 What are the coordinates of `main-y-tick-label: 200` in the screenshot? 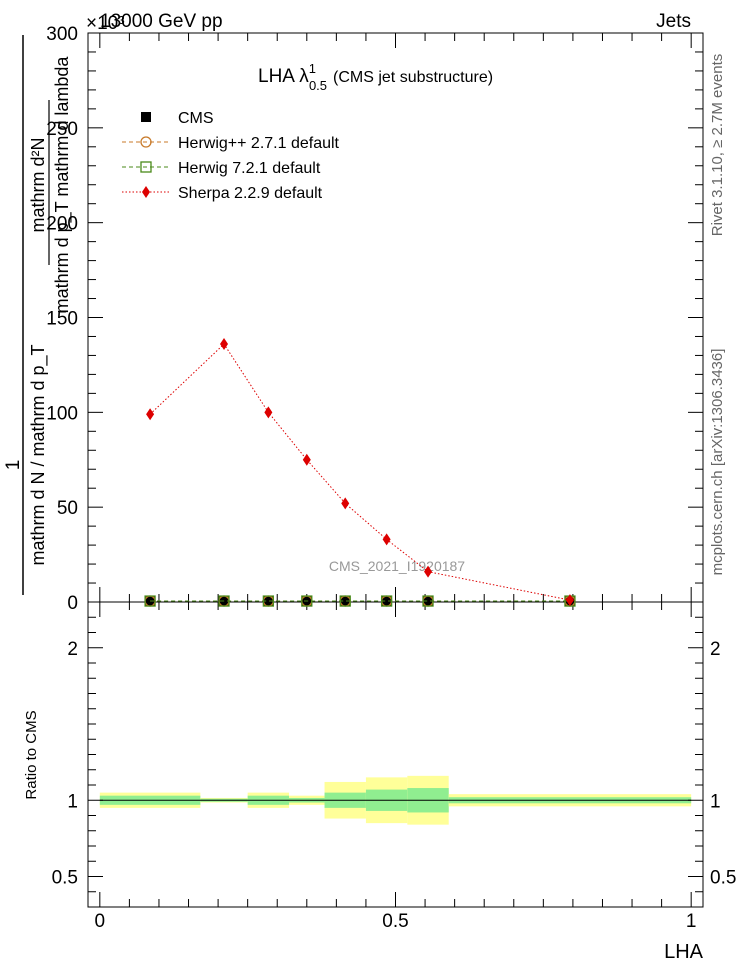 It's located at (62, 224).